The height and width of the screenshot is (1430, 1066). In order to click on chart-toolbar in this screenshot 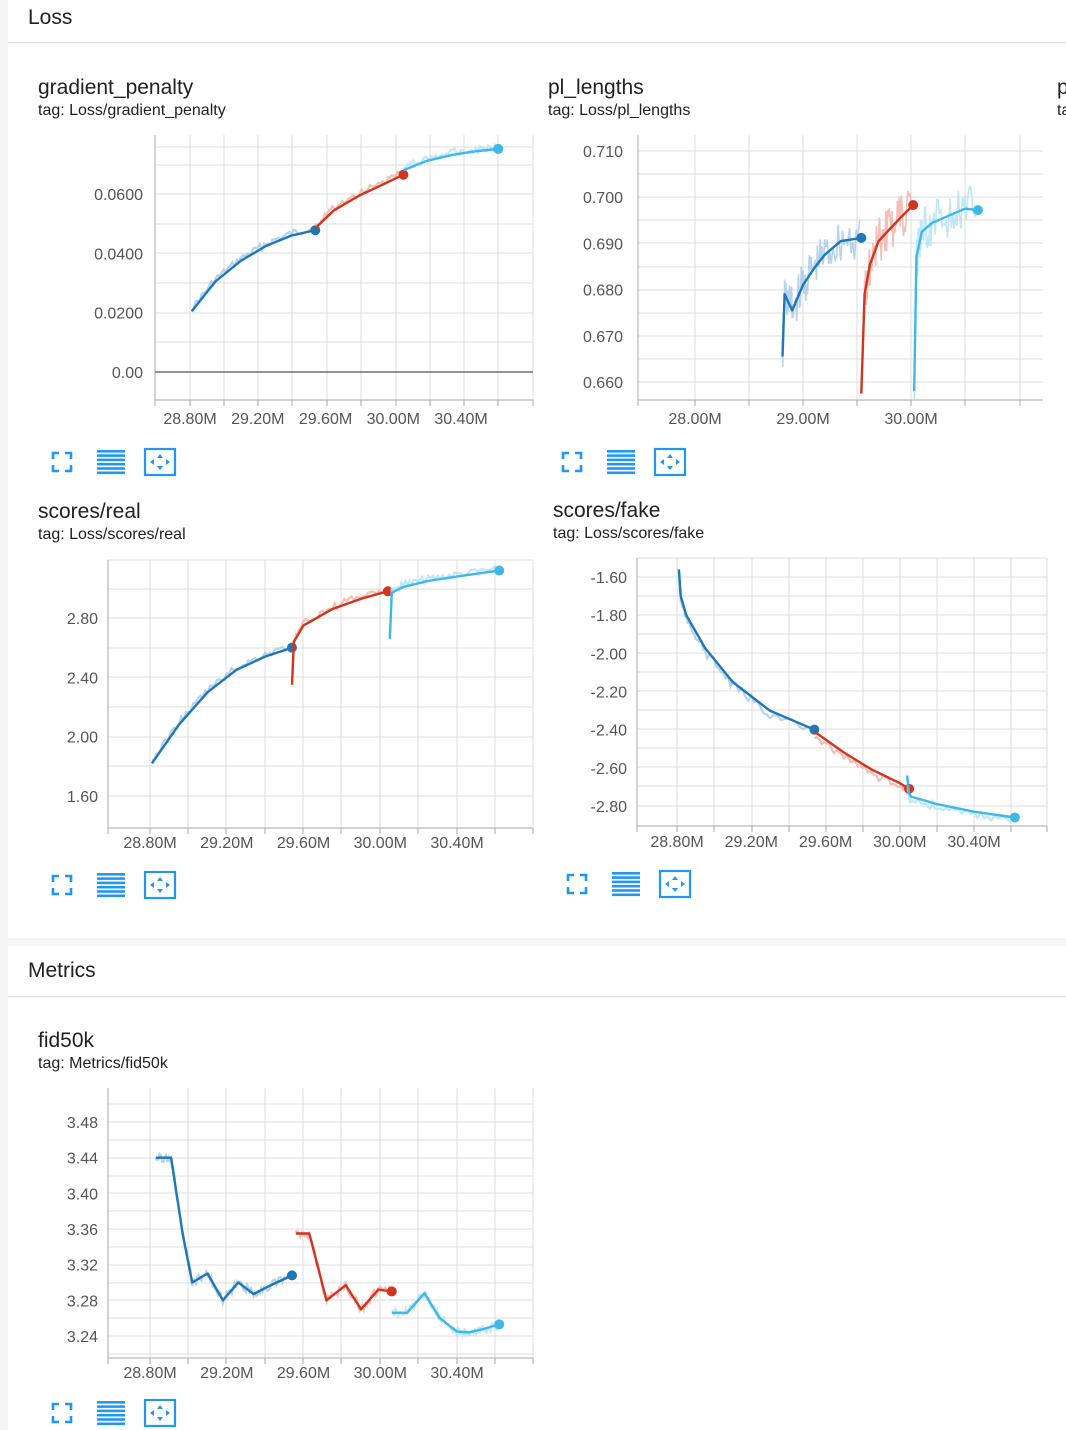, I will do `click(114, 1413)`.